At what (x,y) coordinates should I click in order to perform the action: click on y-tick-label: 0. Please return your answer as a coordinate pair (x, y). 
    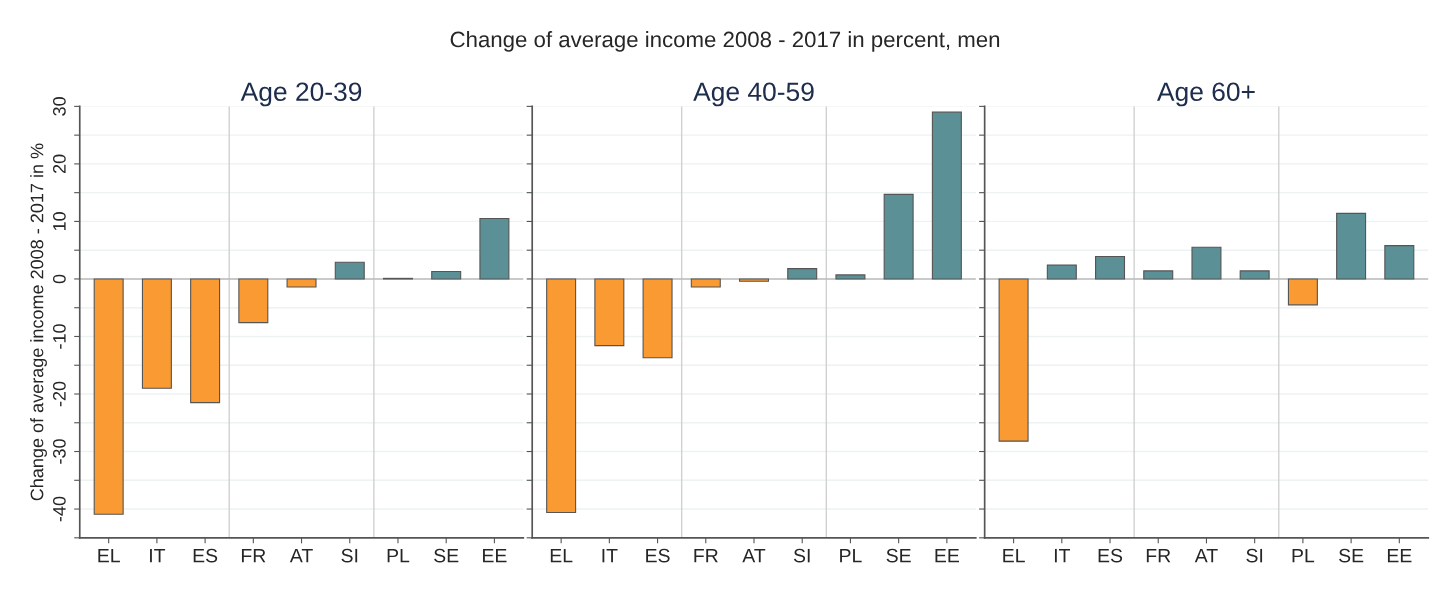
    Looking at the image, I should click on (59, 279).